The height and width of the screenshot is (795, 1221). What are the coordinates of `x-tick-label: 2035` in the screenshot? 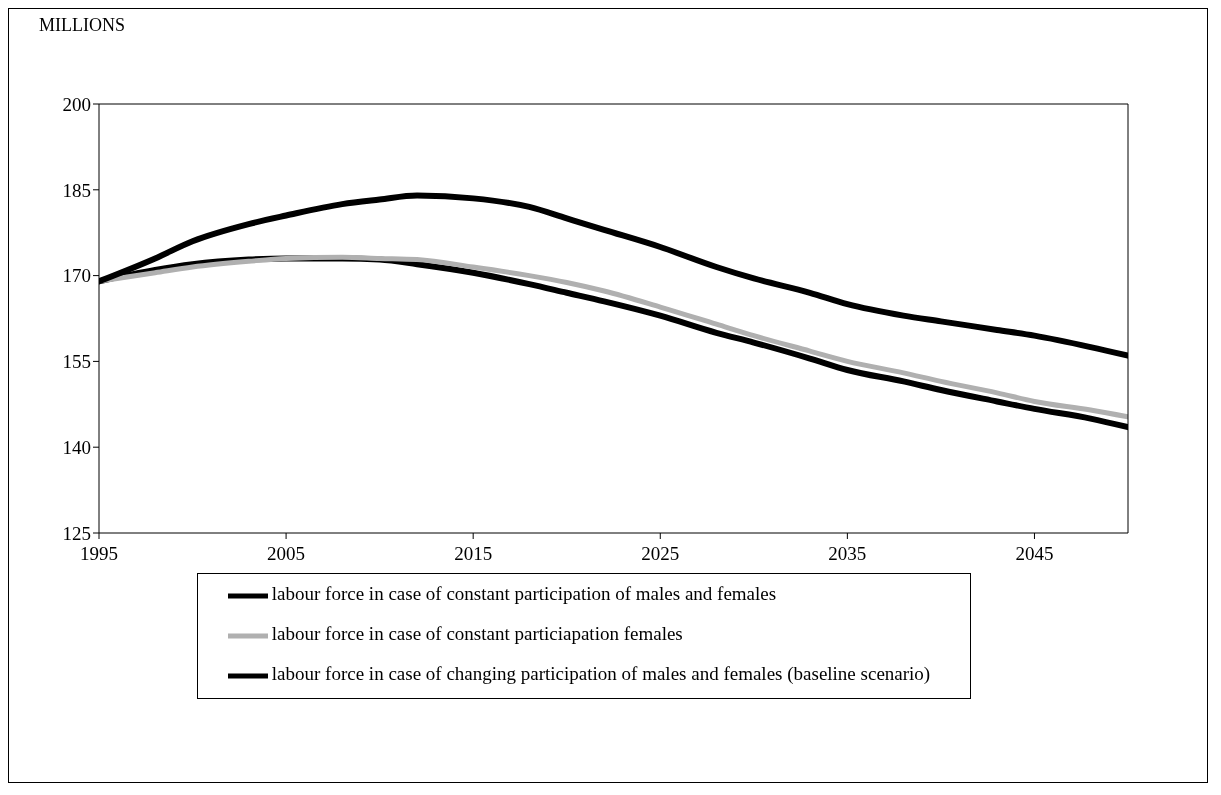 It's located at (847, 554).